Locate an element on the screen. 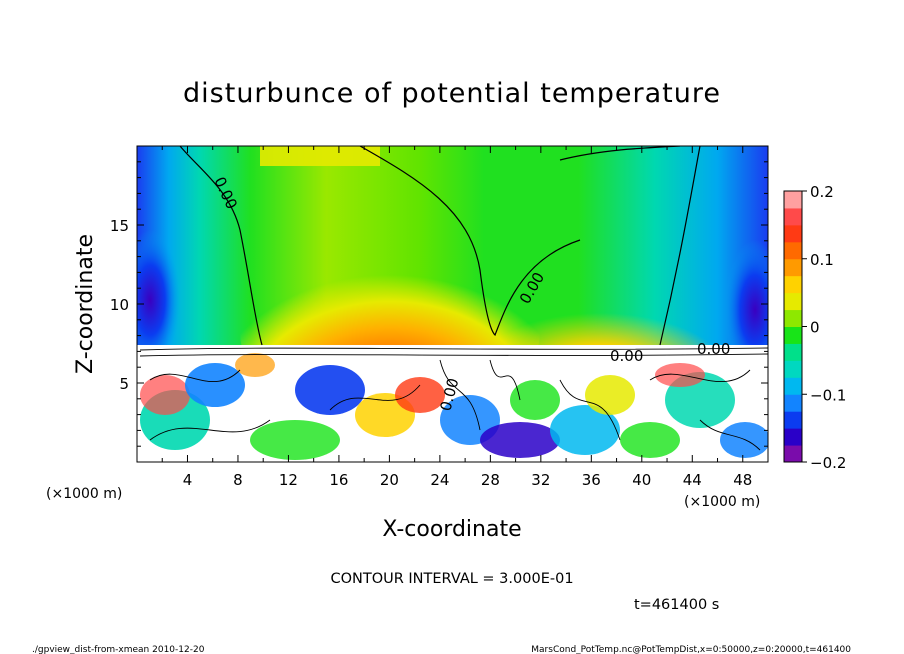 The image size is (904, 654). contour-line-right is located at coordinates (680, 246).